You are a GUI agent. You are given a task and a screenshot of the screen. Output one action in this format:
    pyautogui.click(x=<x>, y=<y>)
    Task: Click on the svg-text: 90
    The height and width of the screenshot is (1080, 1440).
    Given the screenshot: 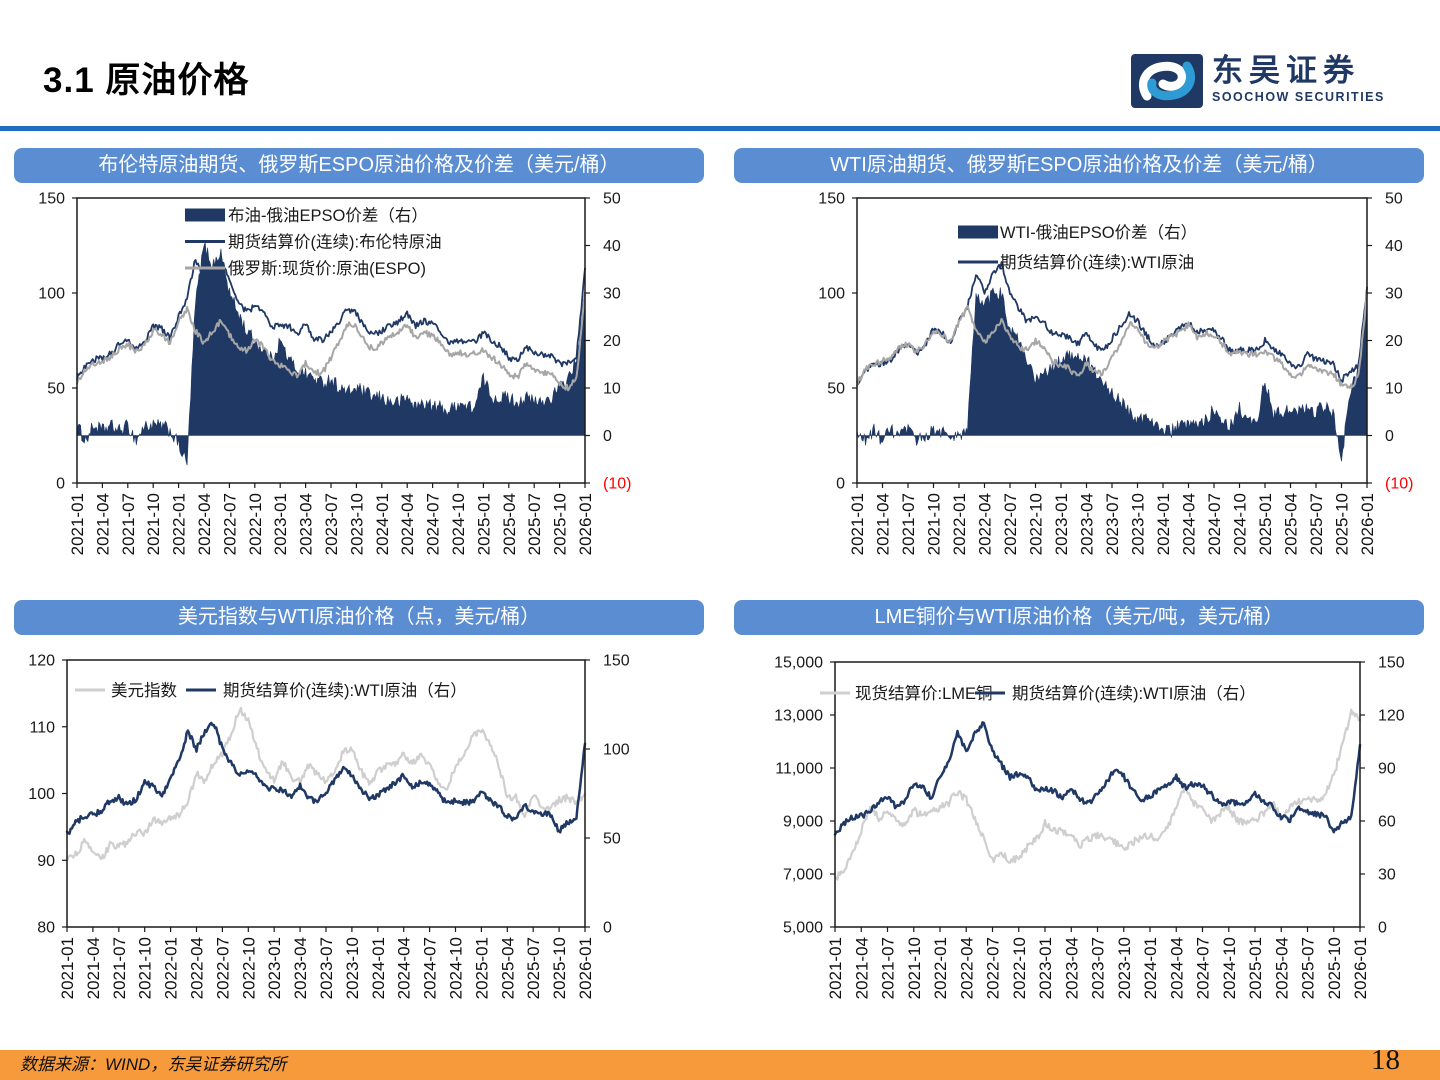 What is the action you would take?
    pyautogui.click(x=46, y=861)
    